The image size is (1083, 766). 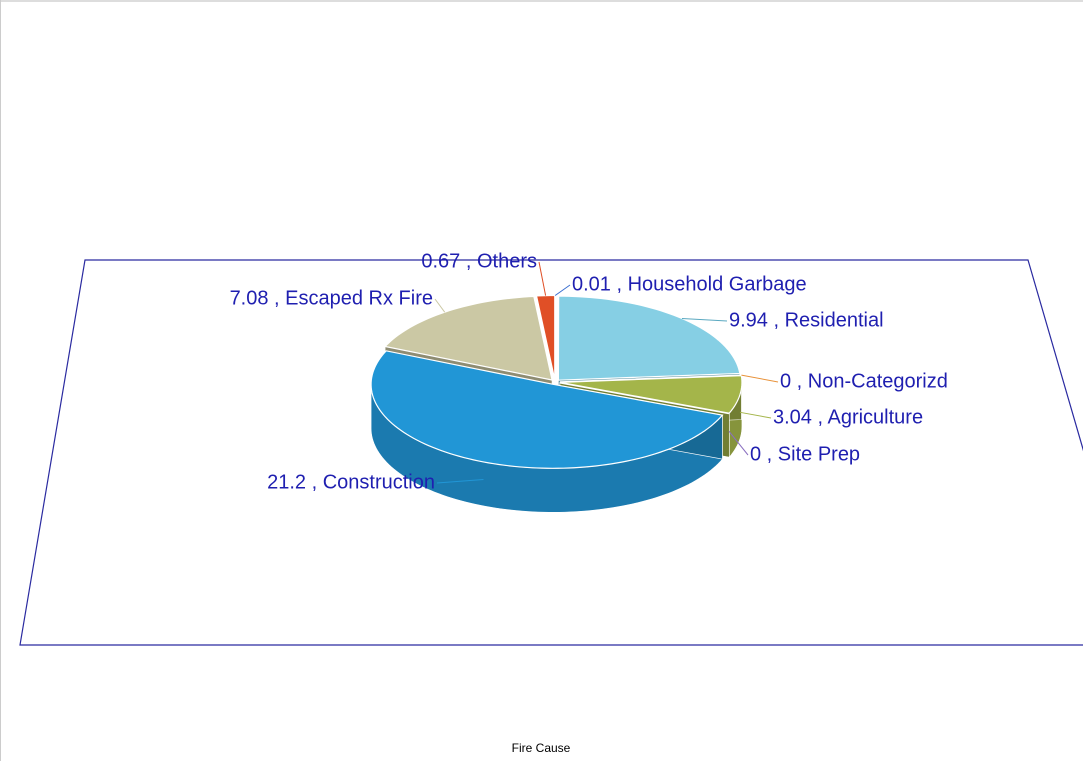 What do you see at coordinates (805, 454) in the screenshot?
I see `data-label: 0 , Site Prep` at bounding box center [805, 454].